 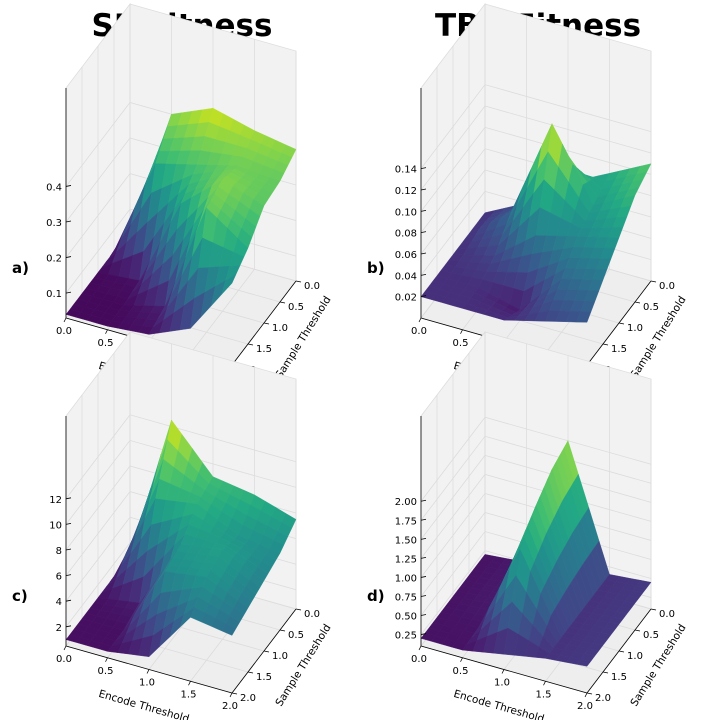 I want to click on z-tick-label: 1.25, so click(x=406, y=559).